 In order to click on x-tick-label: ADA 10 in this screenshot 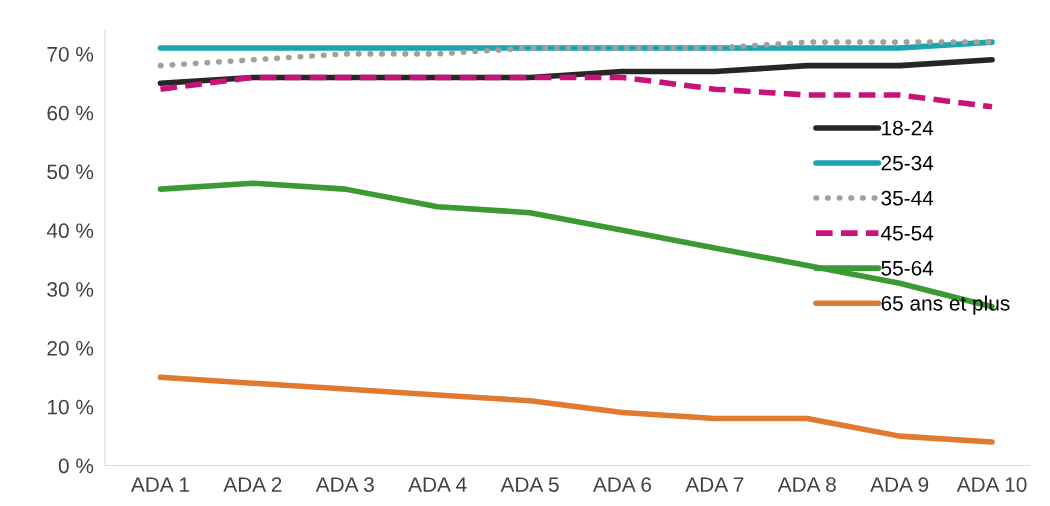, I will do `click(991, 484)`.